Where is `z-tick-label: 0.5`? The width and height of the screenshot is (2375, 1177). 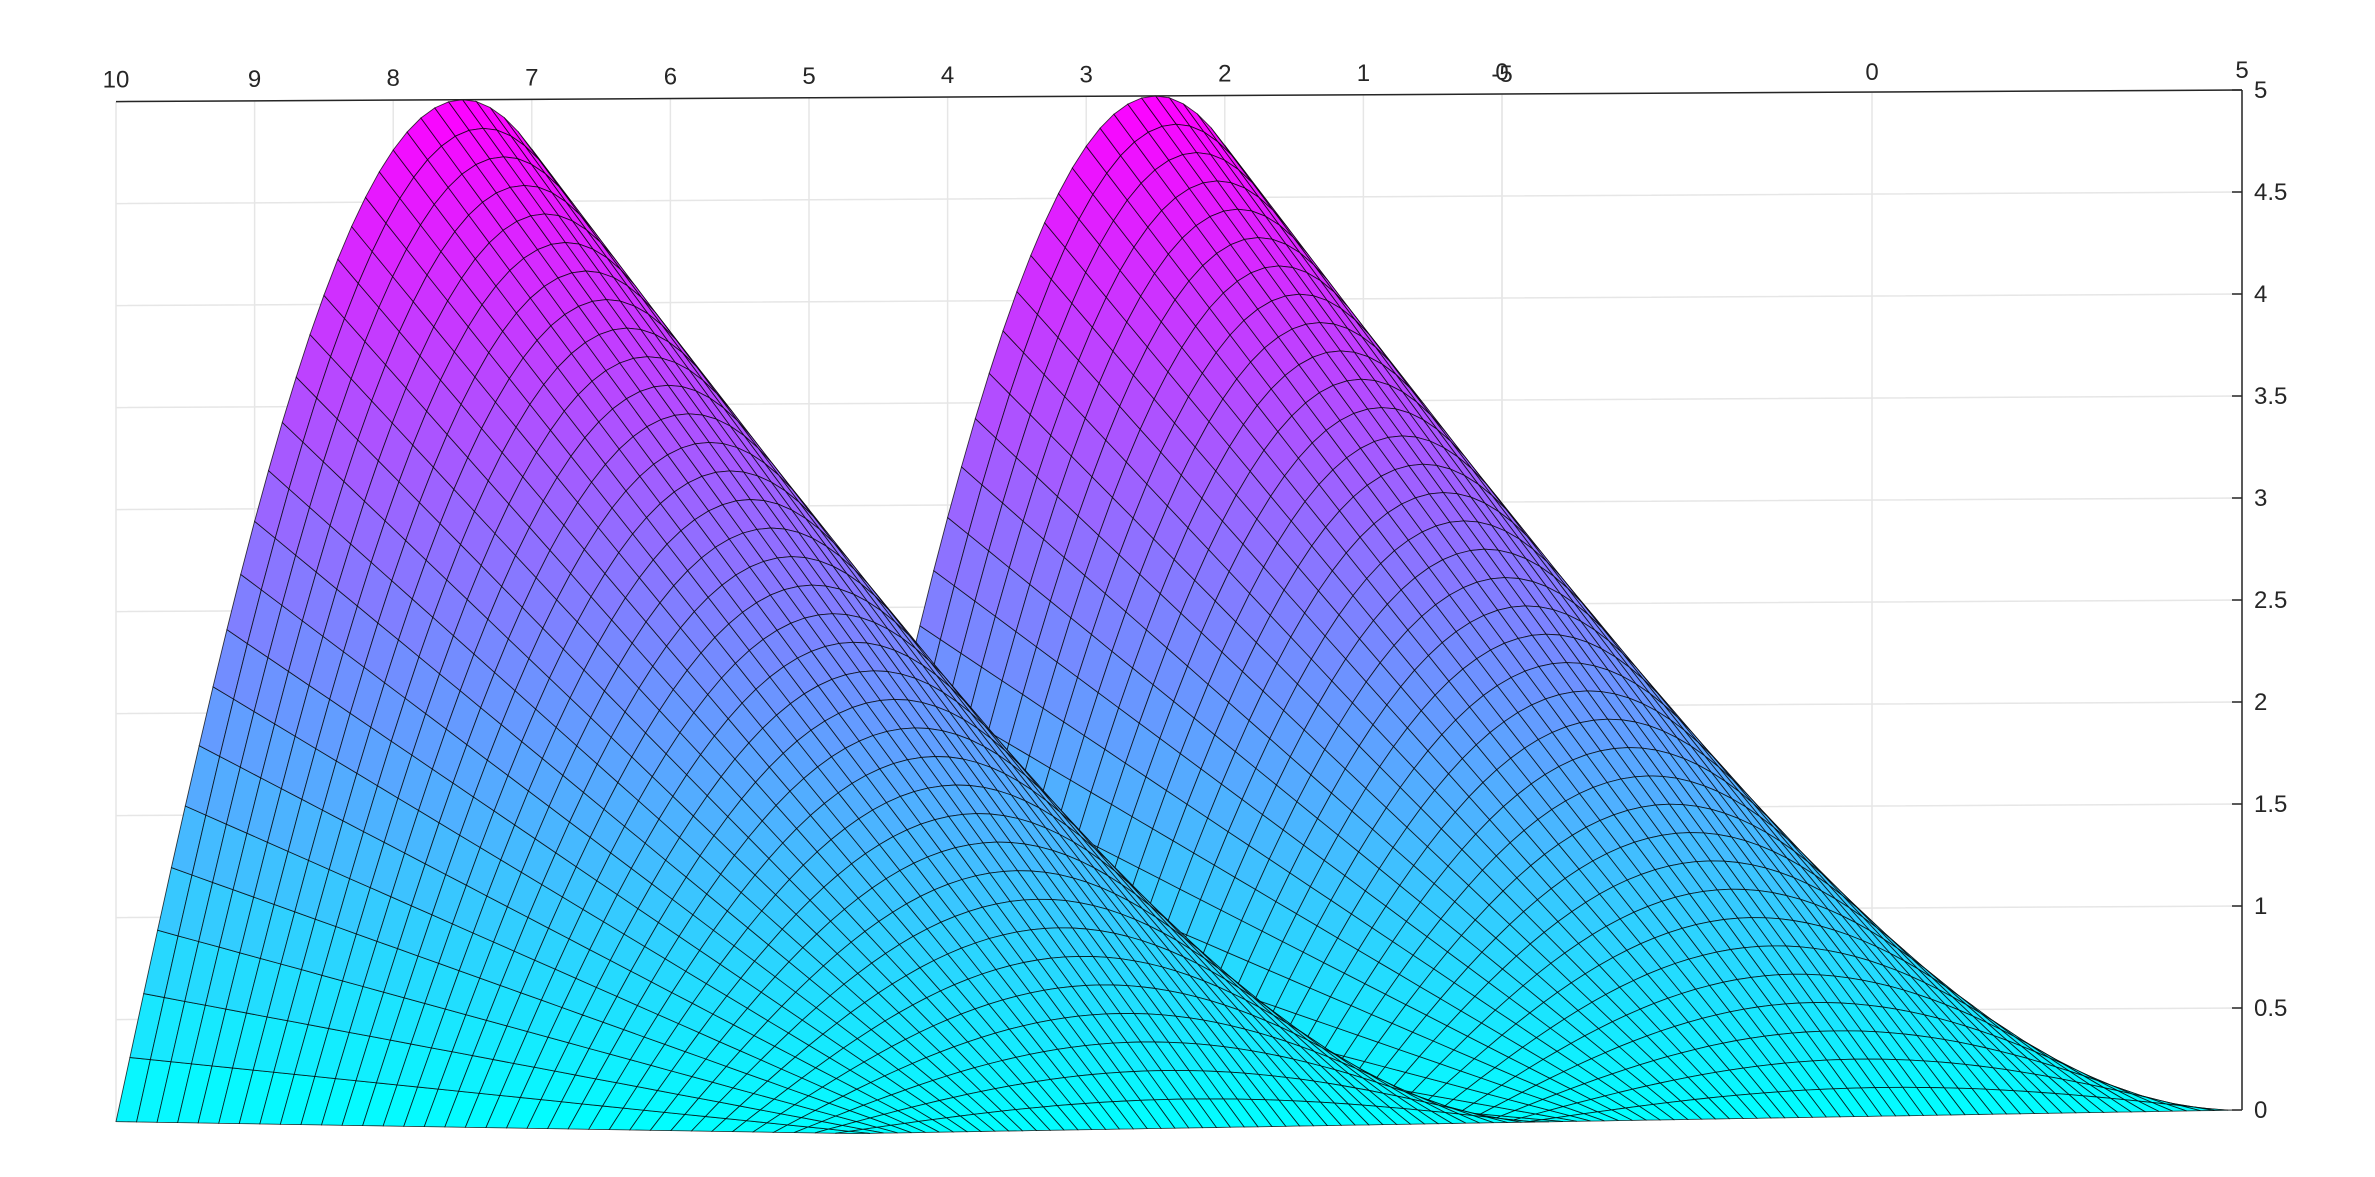 z-tick-label: 0.5 is located at coordinates (2270, 1008).